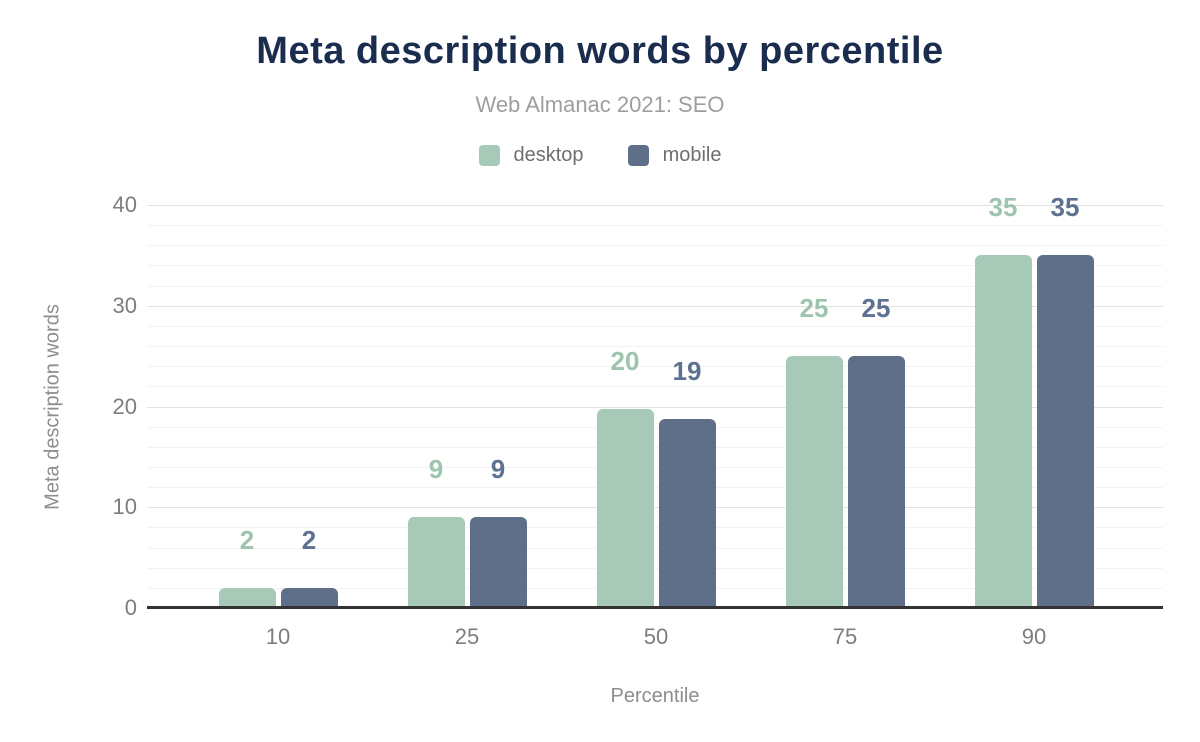  What do you see at coordinates (1003, 207) in the screenshot?
I see `bar-value-label-desktop-p90: 35` at bounding box center [1003, 207].